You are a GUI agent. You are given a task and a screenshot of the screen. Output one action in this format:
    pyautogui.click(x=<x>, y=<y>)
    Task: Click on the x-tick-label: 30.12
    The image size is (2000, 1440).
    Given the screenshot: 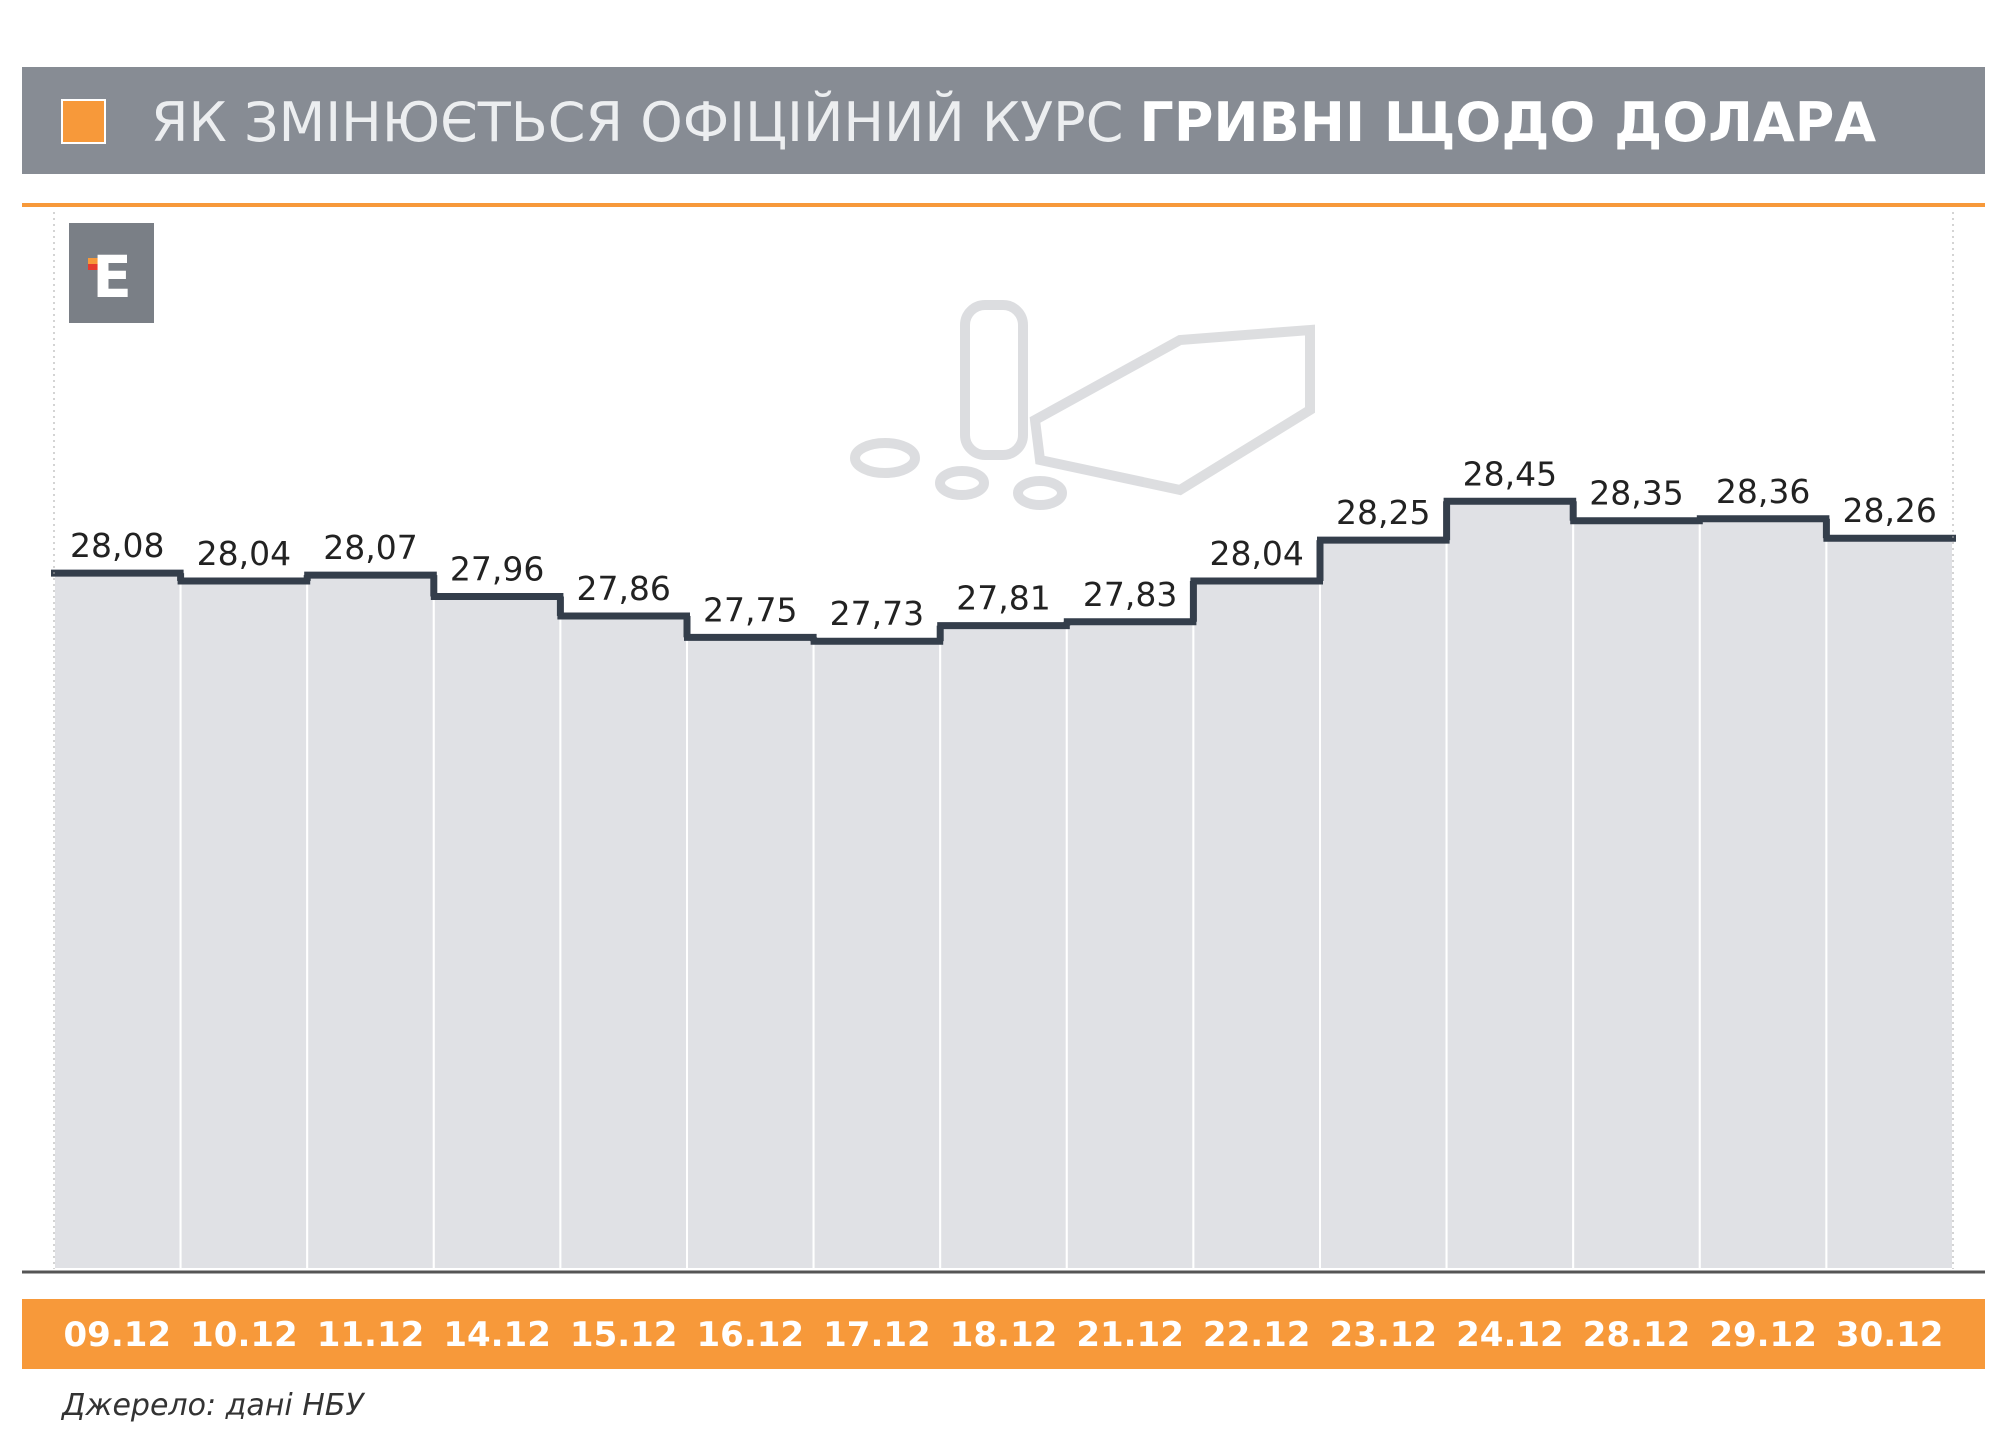 What is the action you would take?
    pyautogui.click(x=1890, y=1335)
    